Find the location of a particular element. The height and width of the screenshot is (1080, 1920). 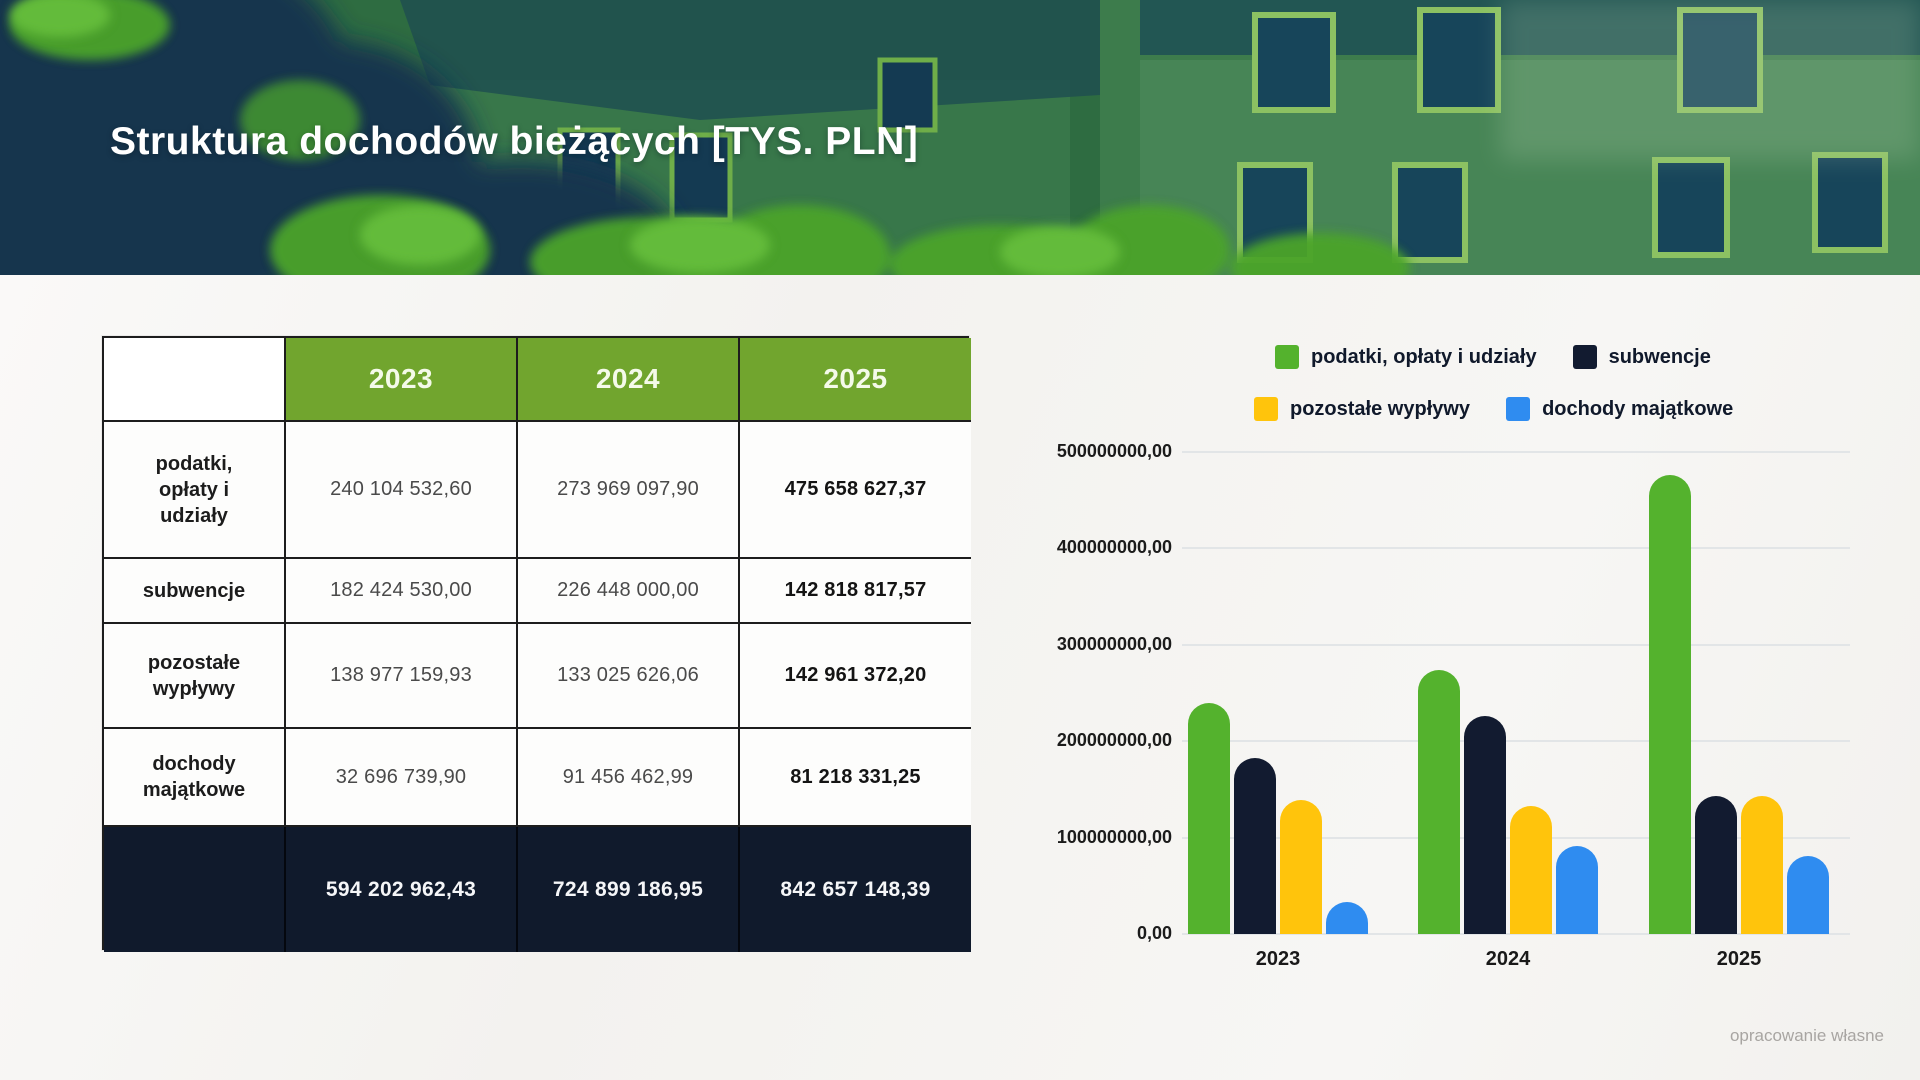

total-cell-2025: 842 657 148,39 is located at coordinates (855, 889).